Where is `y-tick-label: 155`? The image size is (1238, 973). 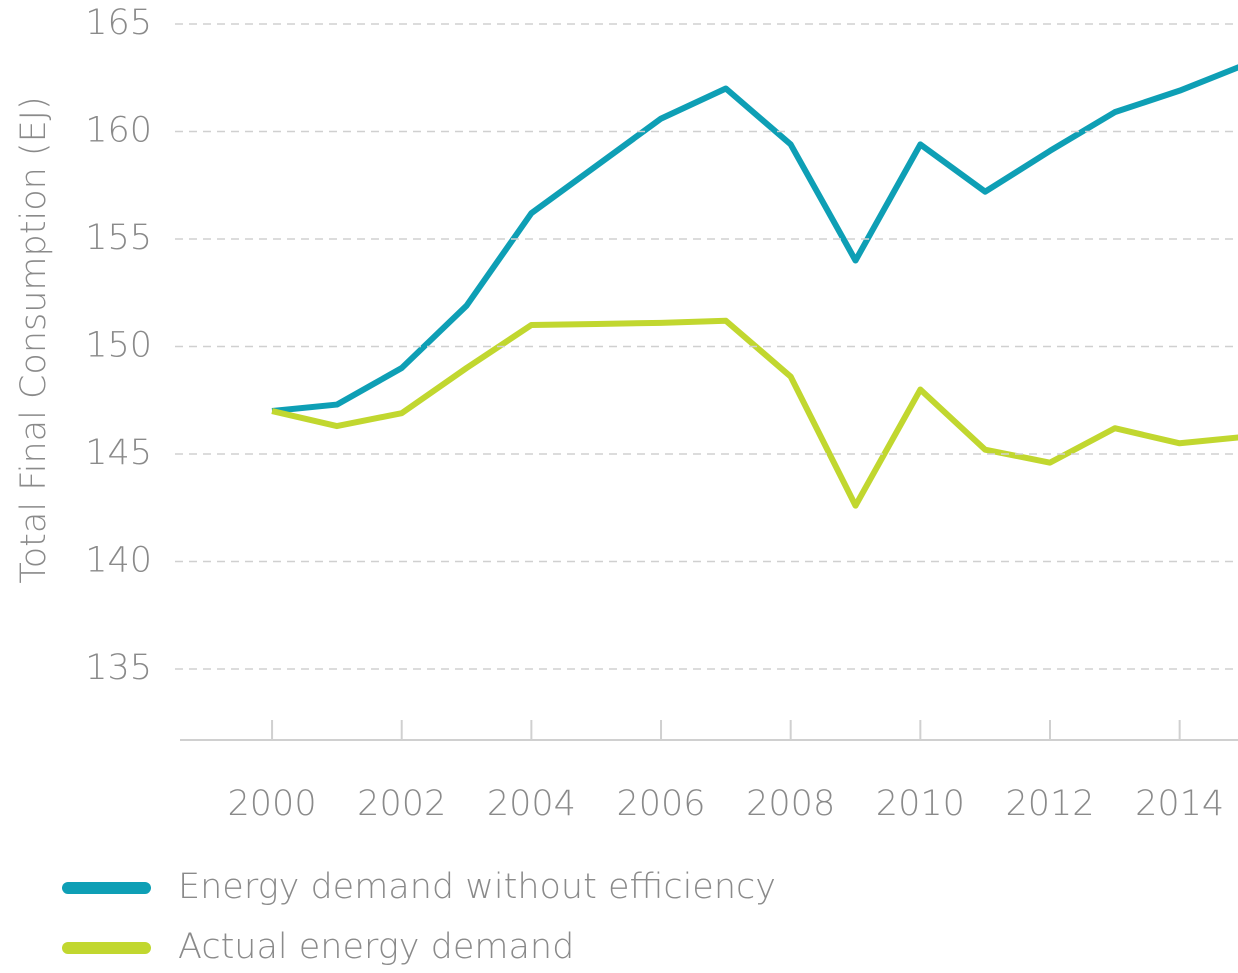
y-tick-label: 155 is located at coordinates (118, 238).